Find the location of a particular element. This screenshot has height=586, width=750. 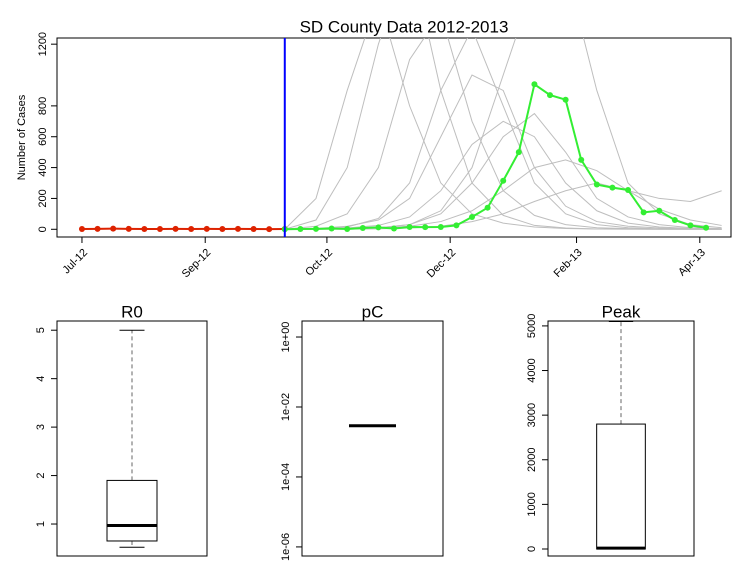

x-tick-label: Oct-12 is located at coordinates (319, 263).